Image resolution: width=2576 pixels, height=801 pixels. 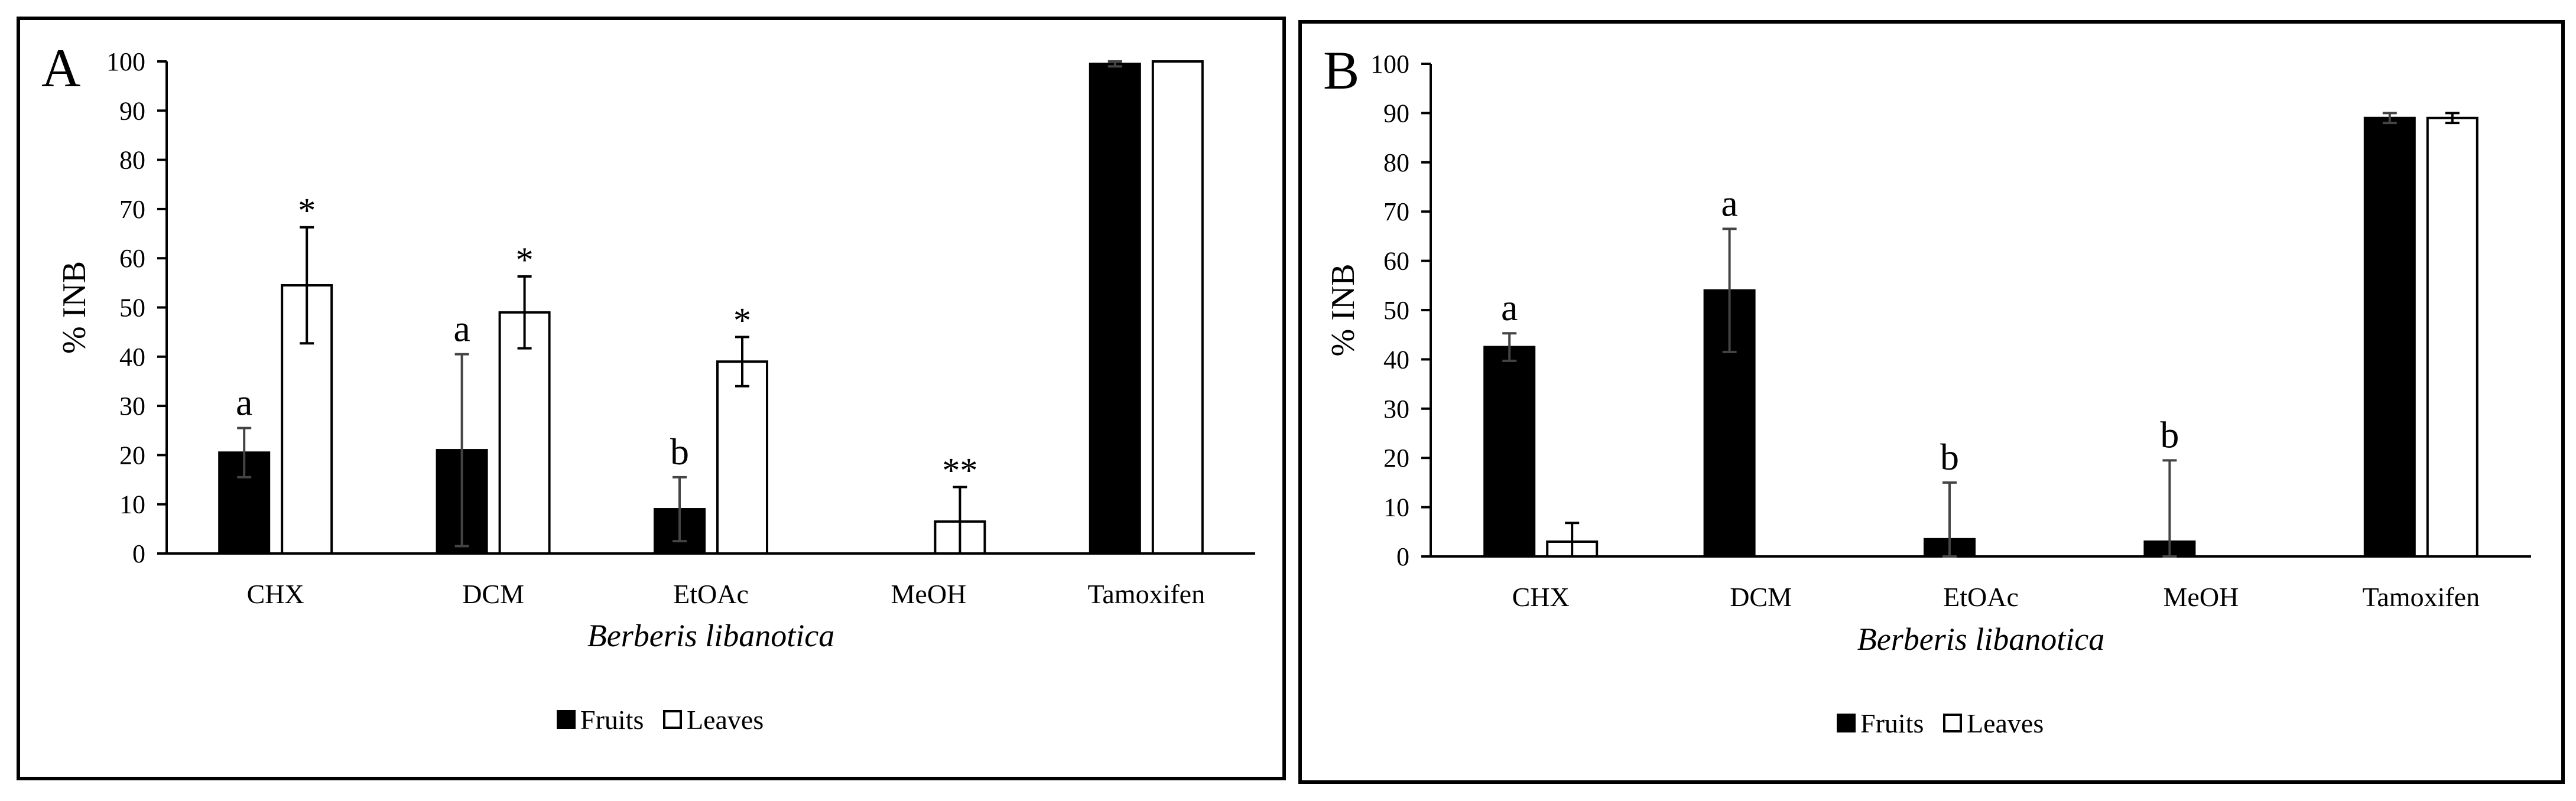 What do you see at coordinates (1341, 70) in the screenshot?
I see `panel-label: B` at bounding box center [1341, 70].